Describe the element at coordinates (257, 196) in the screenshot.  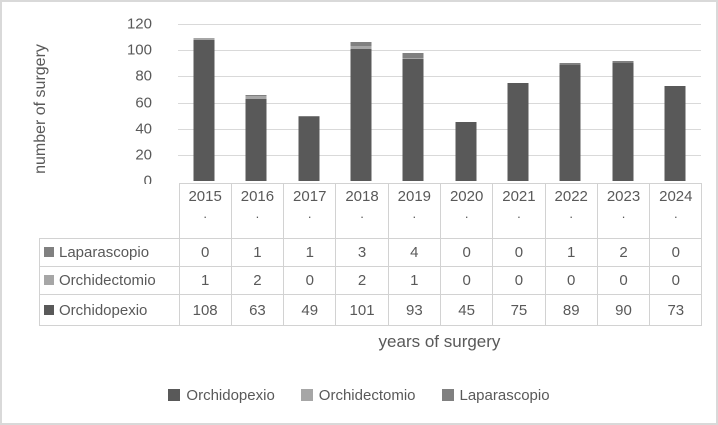
I see `year-label: 2016` at that location.